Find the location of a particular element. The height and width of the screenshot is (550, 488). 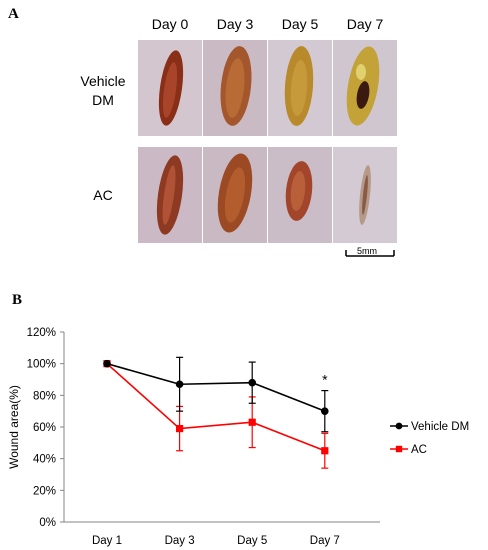

series-line-vehicle-dm is located at coordinates (216, 387).